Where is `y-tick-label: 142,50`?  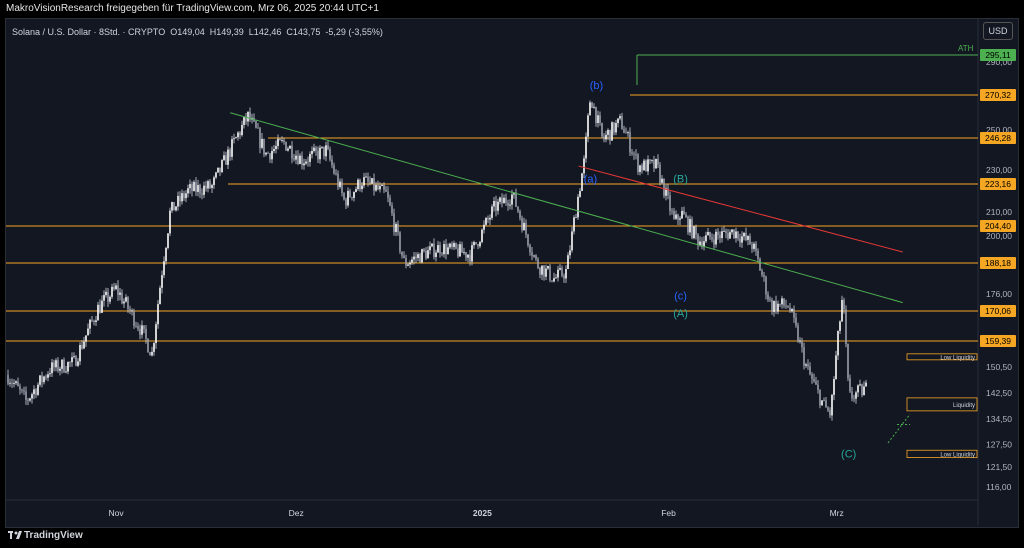 y-tick-label: 142,50 is located at coordinates (999, 393).